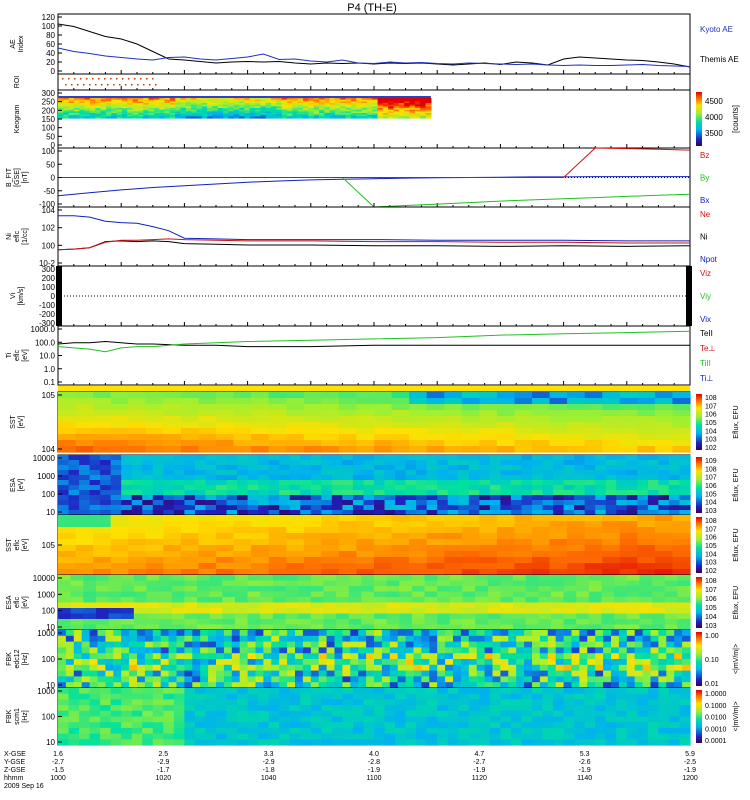  Describe the element at coordinates (707, 348) in the screenshot. I see `legend-label: Te⊥` at that location.